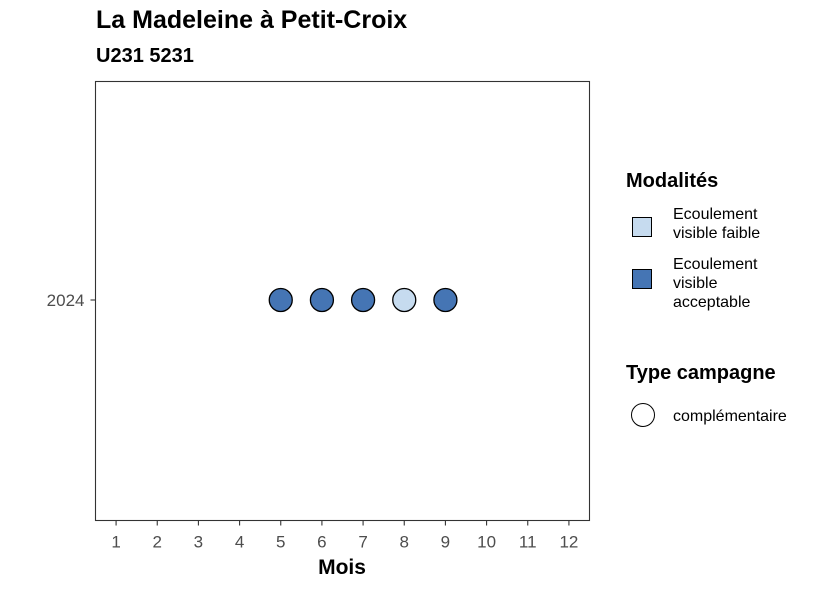 This screenshot has height=590, width=826. Describe the element at coordinates (706, 428) in the screenshot. I see `legend-item-complementaire: complémentaire` at that location.